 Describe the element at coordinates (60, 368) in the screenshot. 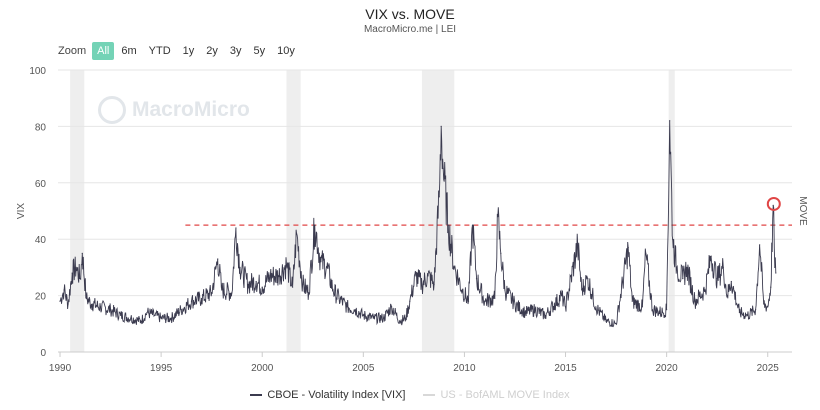

I see `x-tick-label: 1990` at that location.